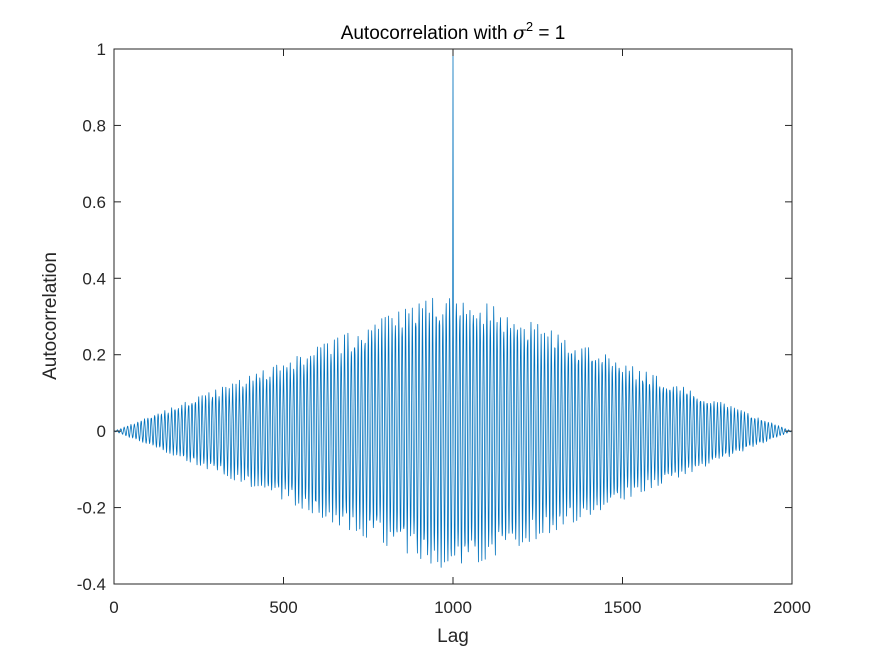  I want to click on chart-title-symbol: σ, so click(520, 33).